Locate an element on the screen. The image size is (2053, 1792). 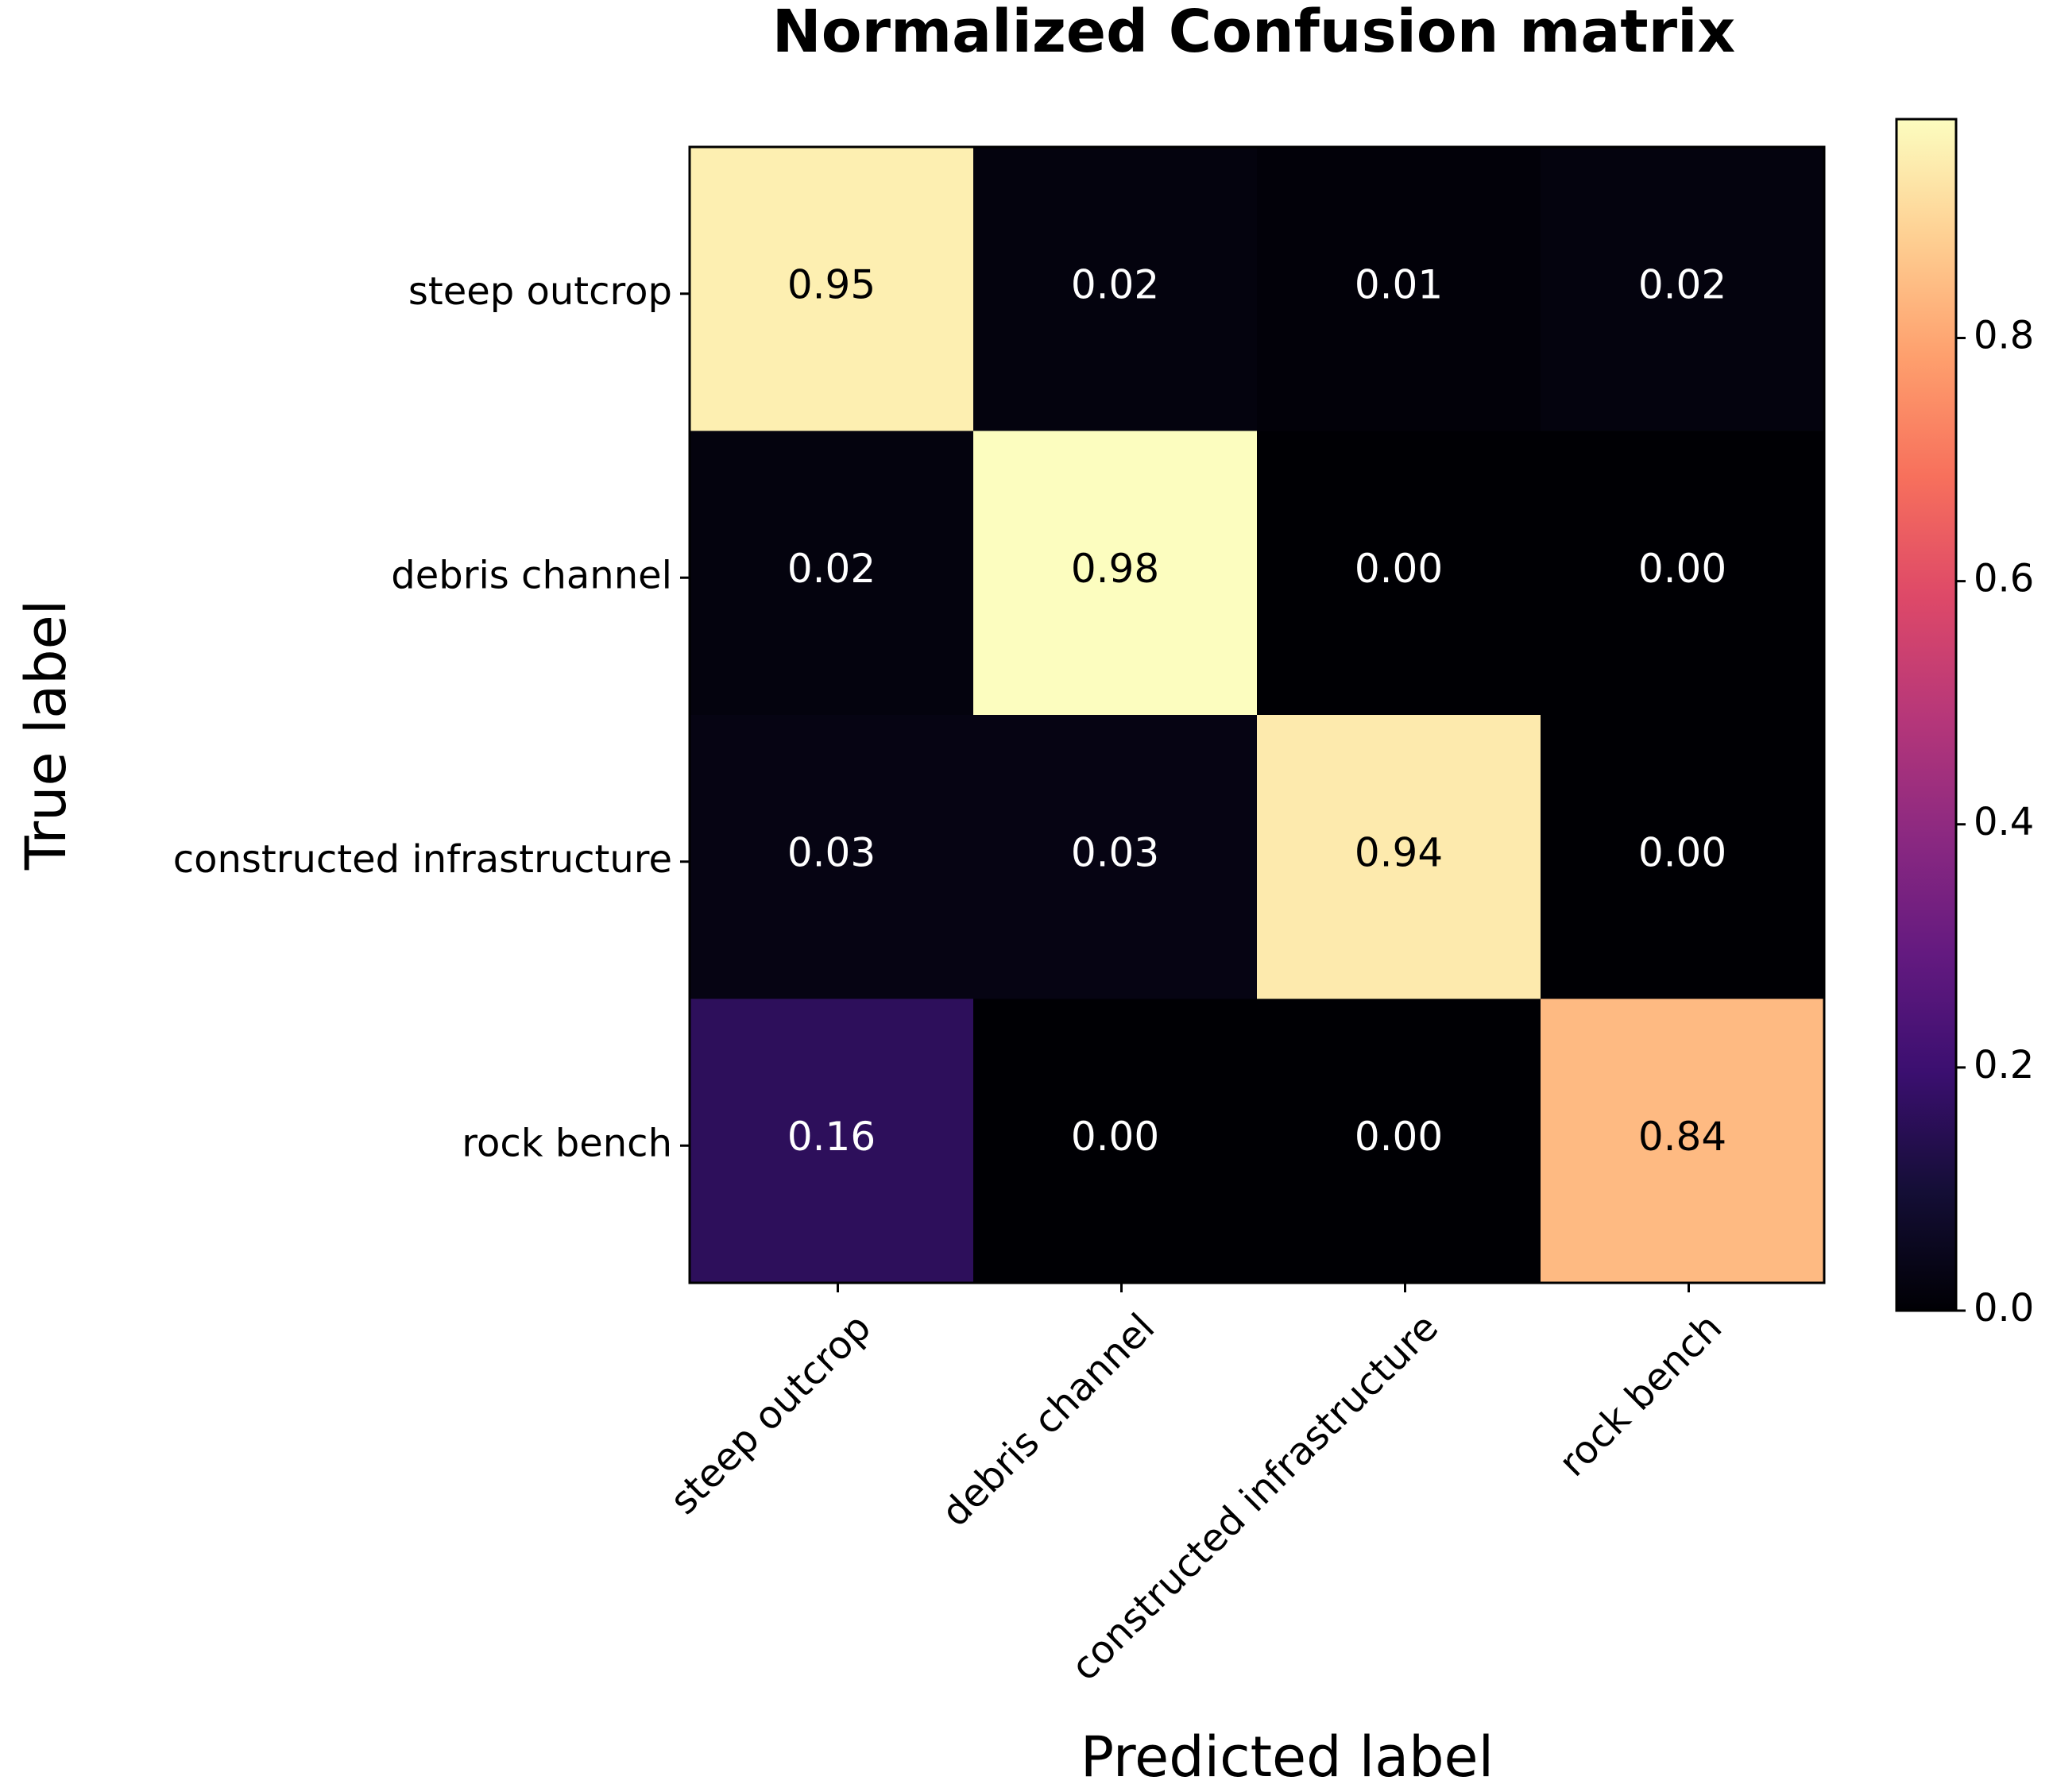
colorbar-ticks: 0.0 0.2 0.4 0.6 0.8 is located at coordinates (1995, 822).